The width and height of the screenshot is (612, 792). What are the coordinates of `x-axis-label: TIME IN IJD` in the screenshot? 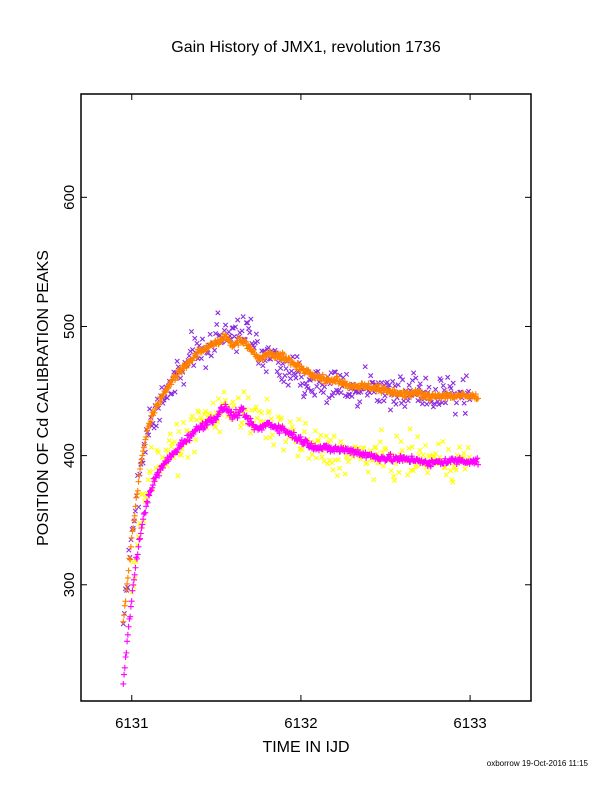 It's located at (305, 747).